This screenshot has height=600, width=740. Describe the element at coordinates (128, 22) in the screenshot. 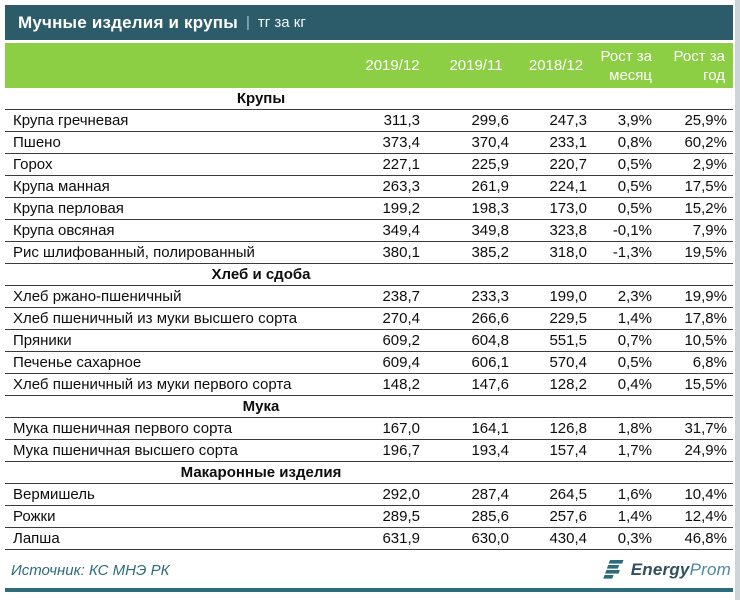

I see `page-title: Мучные изделия и крупы` at that location.